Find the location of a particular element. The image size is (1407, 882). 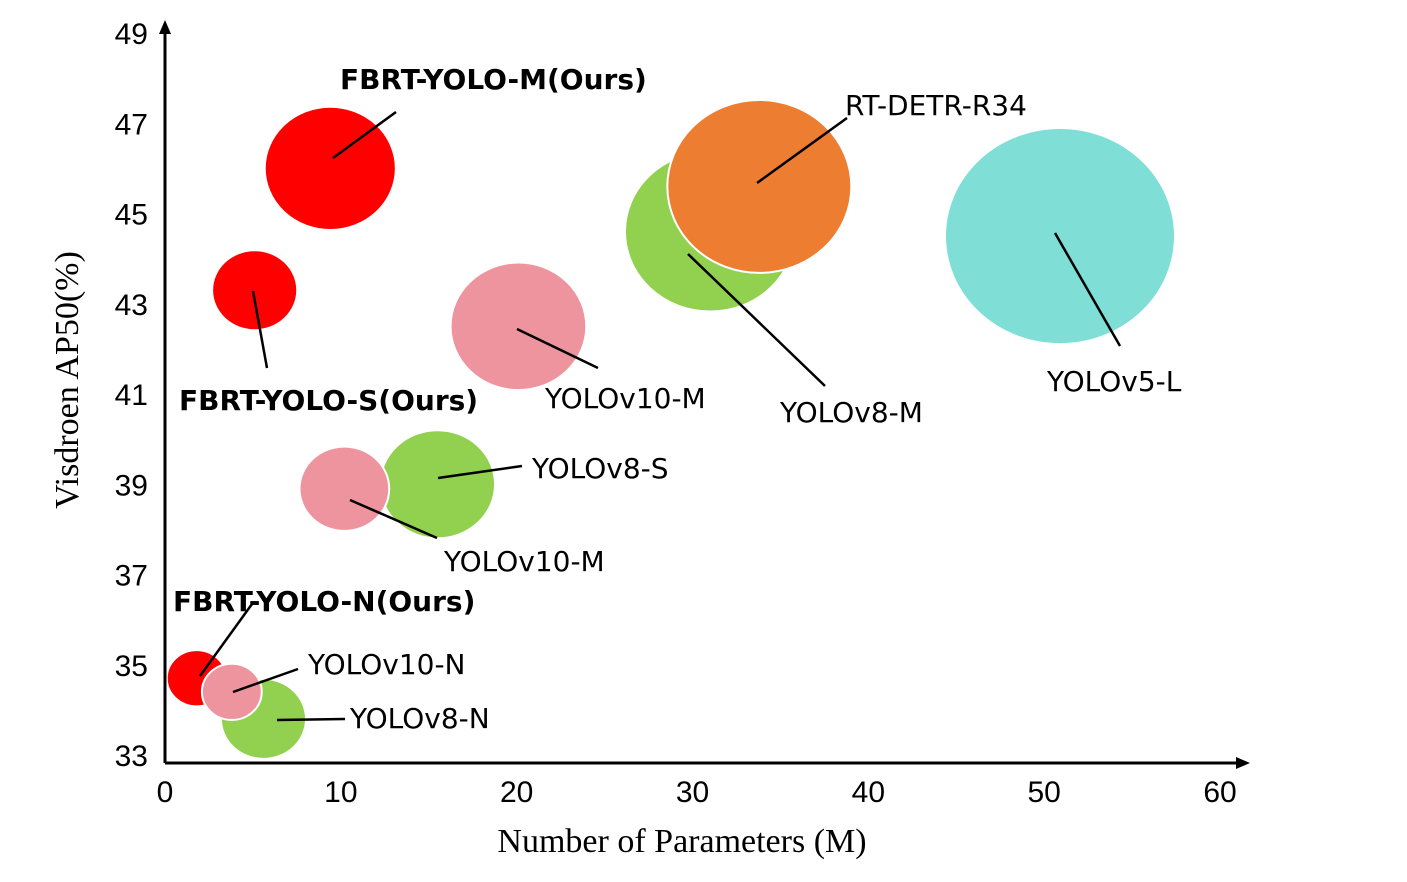

bubble-label: YOLOv10-N is located at coordinates (386, 664).